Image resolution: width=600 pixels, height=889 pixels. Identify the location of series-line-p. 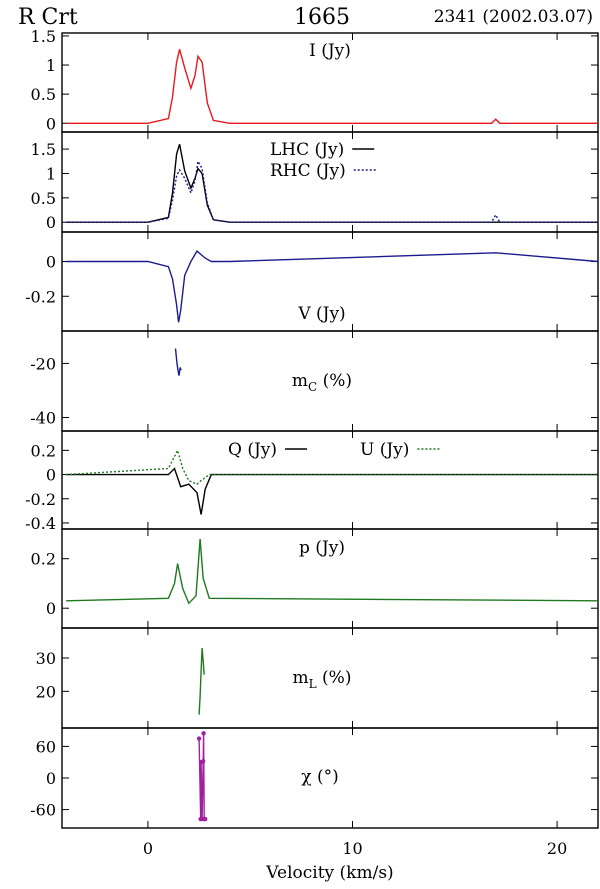
(332, 571).